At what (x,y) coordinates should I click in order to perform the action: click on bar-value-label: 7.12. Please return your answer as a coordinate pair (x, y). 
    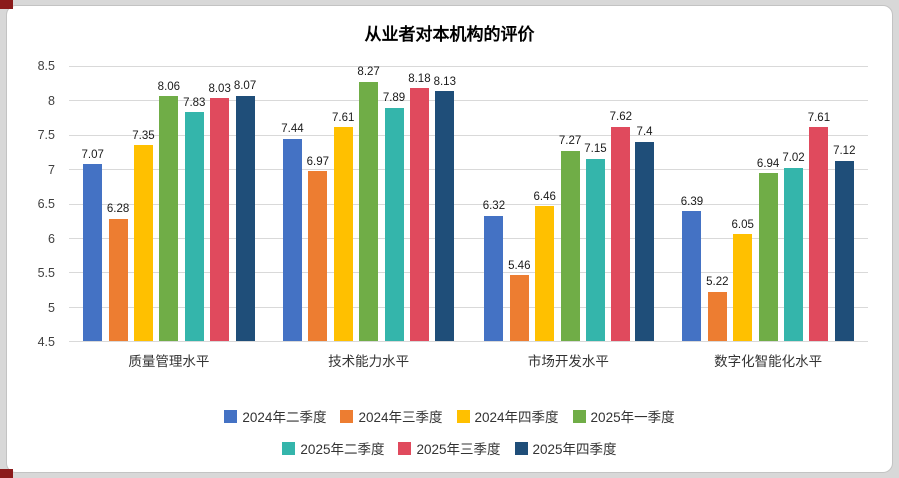
    Looking at the image, I should click on (844, 151).